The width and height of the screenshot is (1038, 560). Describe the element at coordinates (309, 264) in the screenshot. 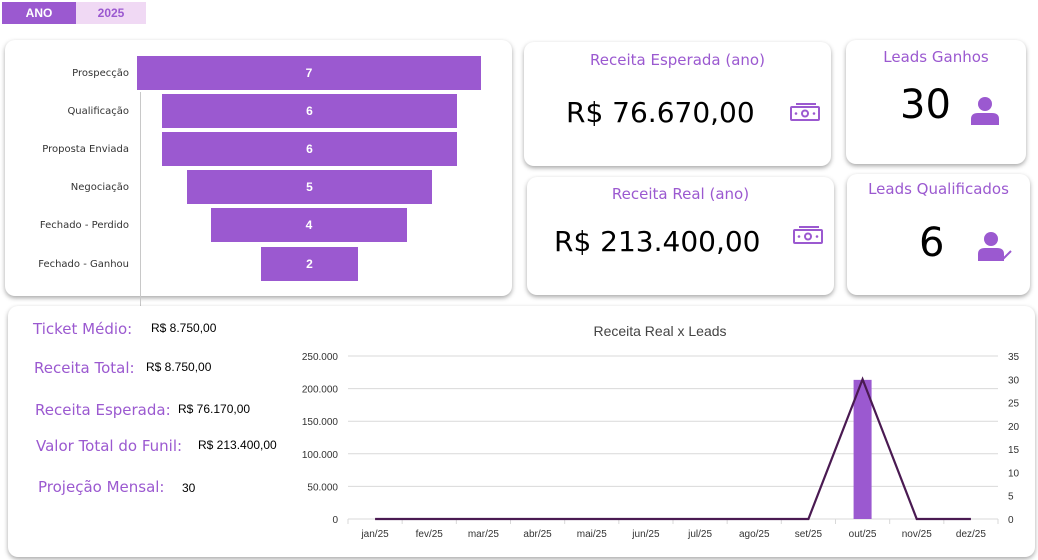

I see `funnel-bar-fechado-ganhou: 2` at that location.